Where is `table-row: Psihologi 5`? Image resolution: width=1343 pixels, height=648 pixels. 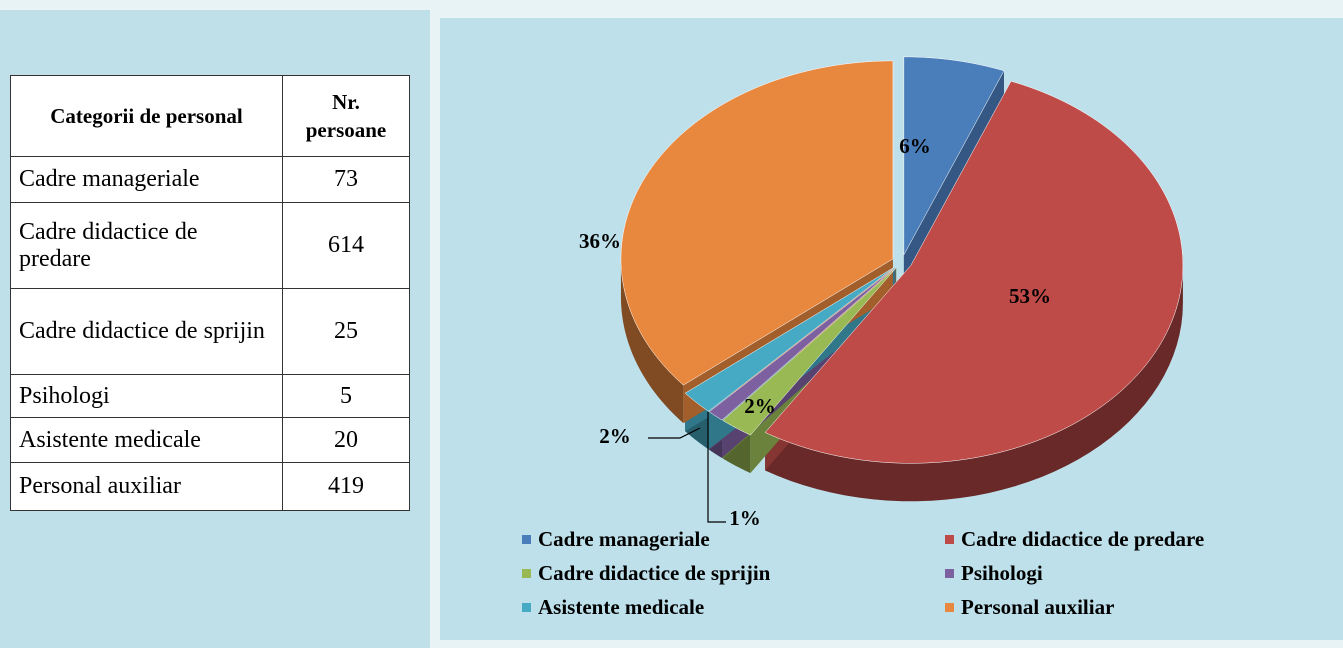 table-row: Psihologi 5 is located at coordinates (210, 396).